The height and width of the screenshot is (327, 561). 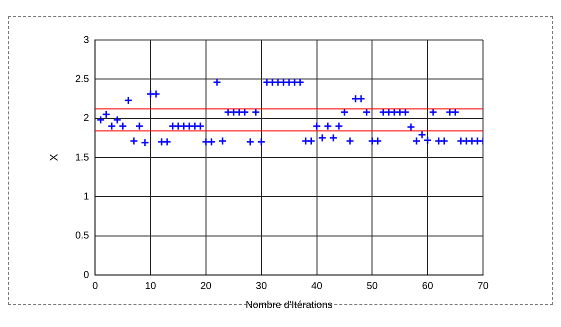 What do you see at coordinates (483, 286) in the screenshot?
I see `x-tick-label: 70` at bounding box center [483, 286].